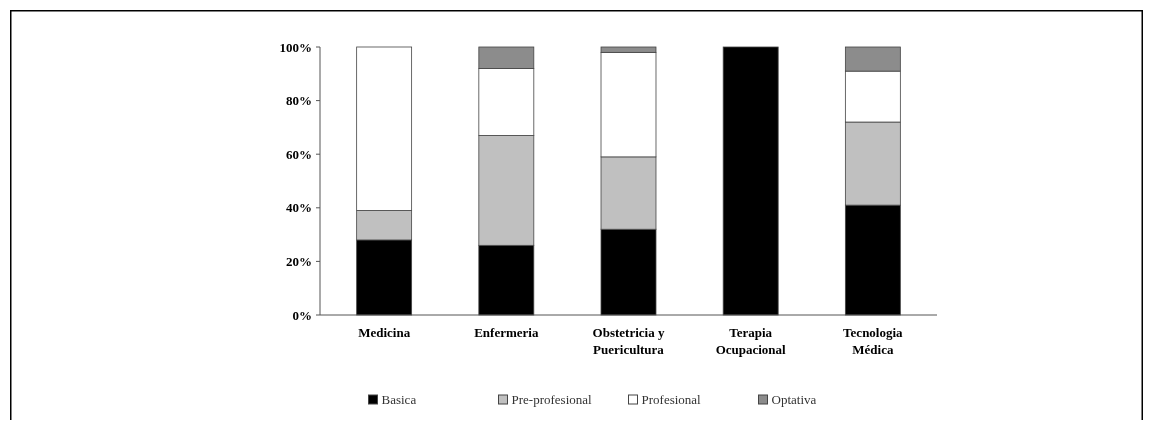 The image size is (1157, 425). Describe the element at coordinates (299, 154) in the screenshot. I see `y-tick-label: 60%` at that location.